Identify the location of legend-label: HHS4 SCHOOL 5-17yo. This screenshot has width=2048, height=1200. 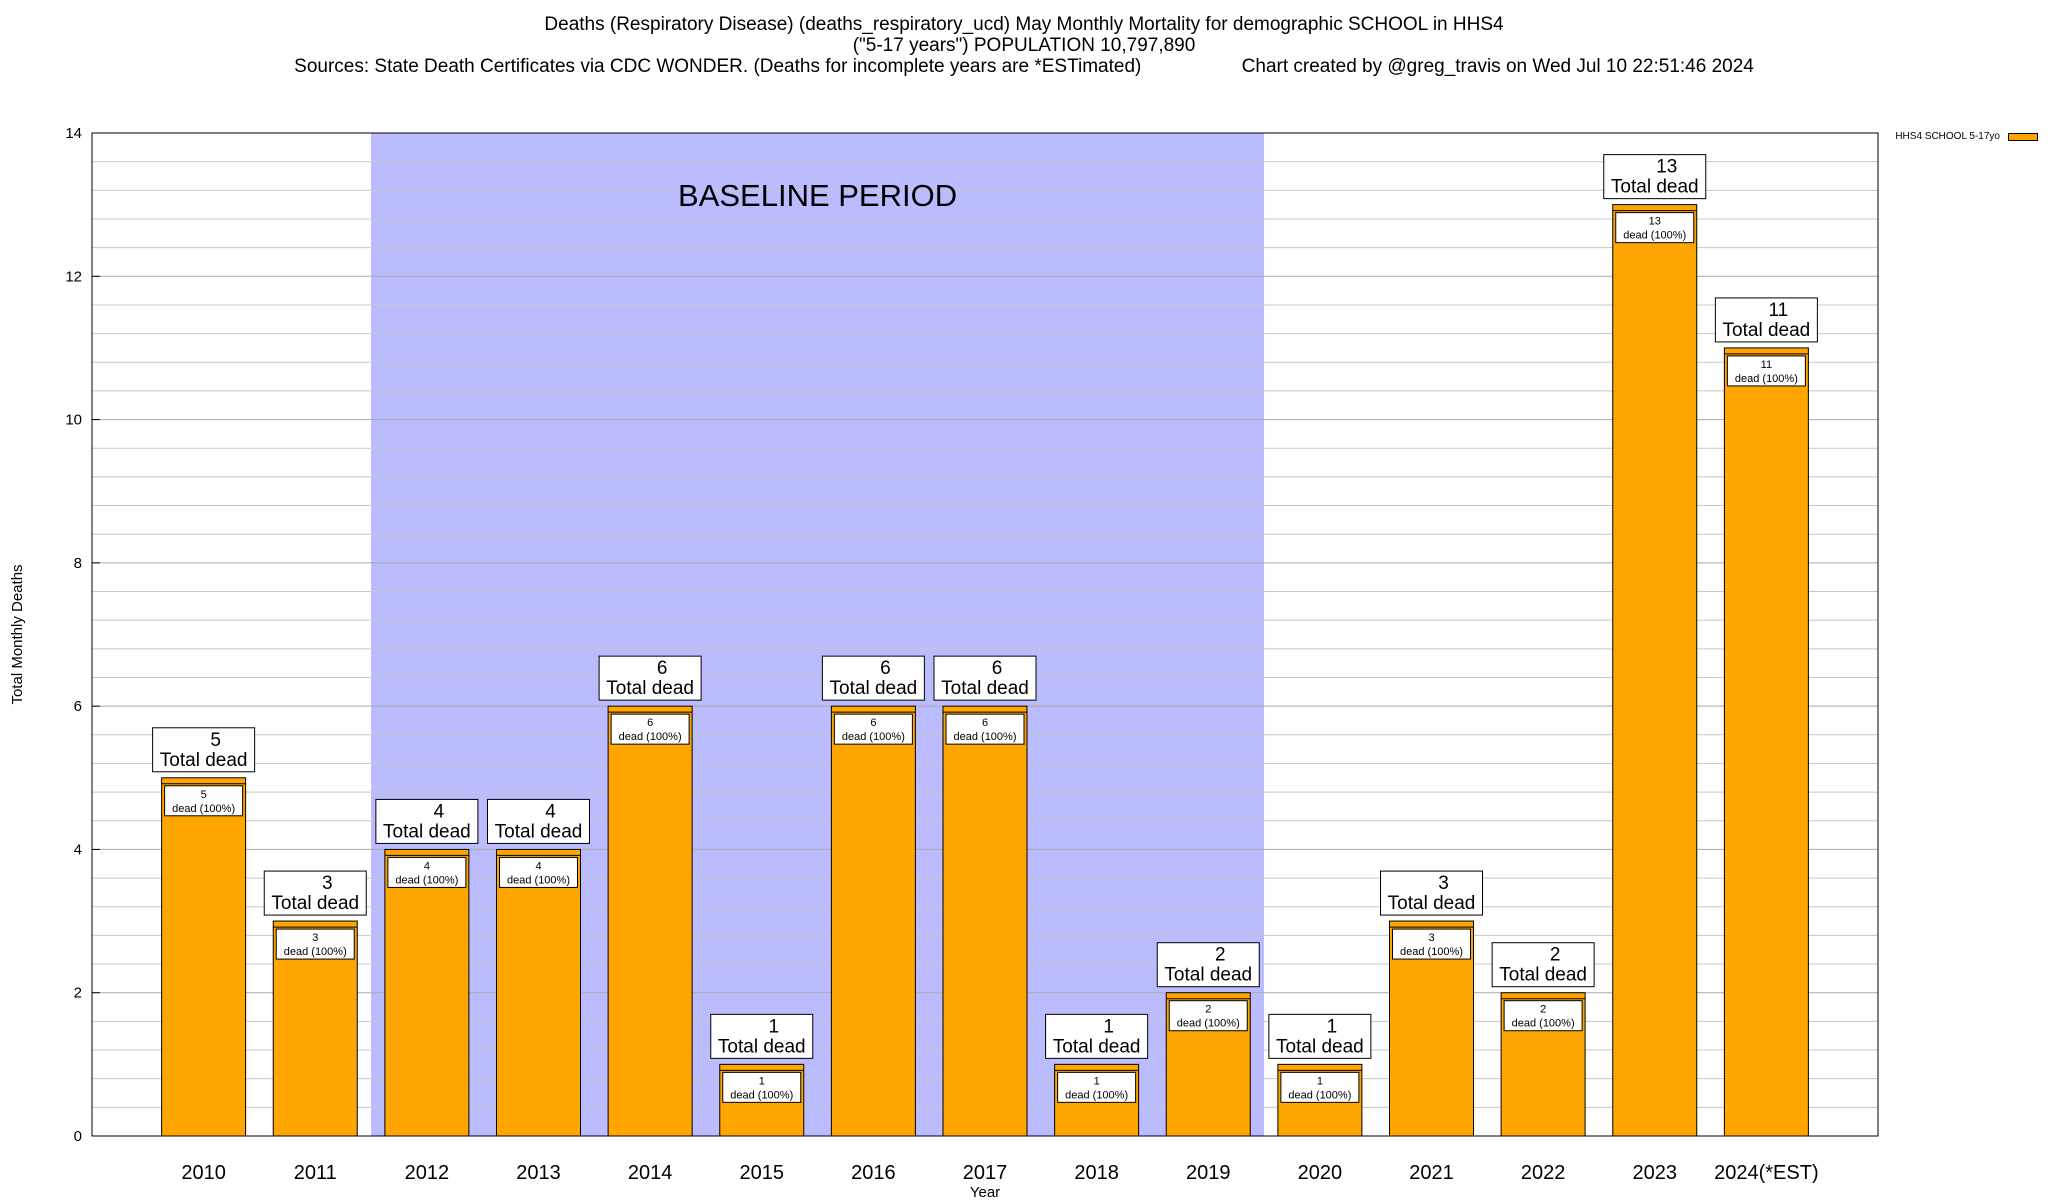
(1947, 136).